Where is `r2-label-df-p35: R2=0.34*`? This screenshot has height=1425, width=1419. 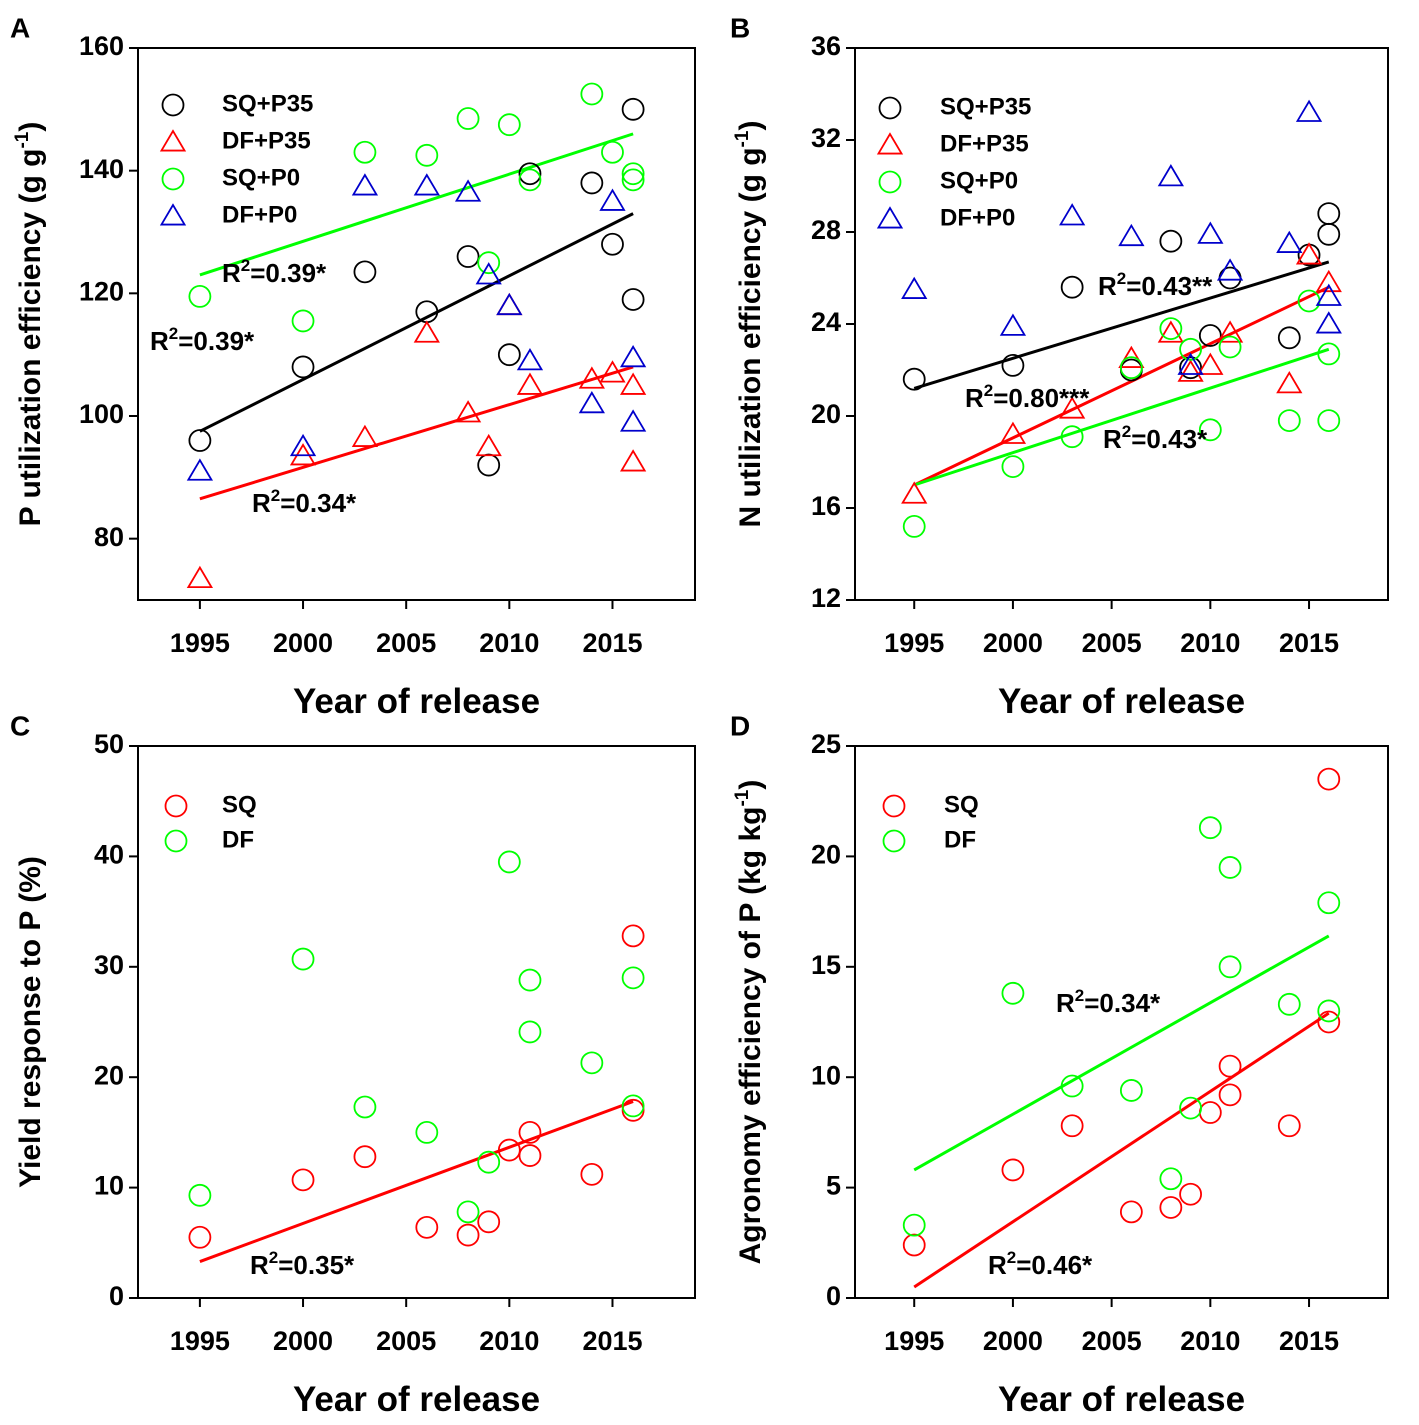 r2-label-df-p35: R2=0.34* is located at coordinates (304, 502).